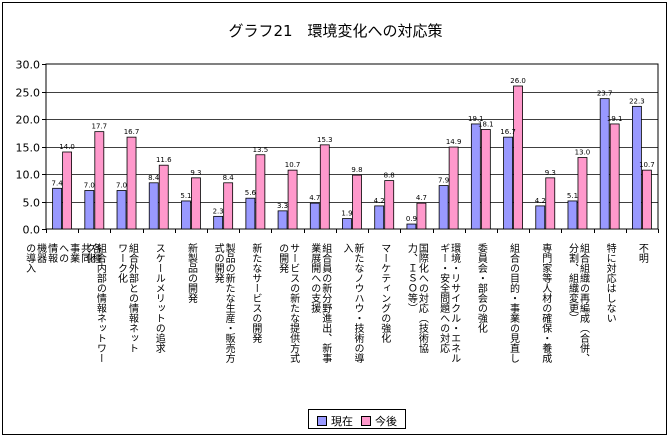 This screenshot has height=439, width=671. Describe the element at coordinates (52, 253) in the screenshot. I see `x-tick-label: 情報` at that location.